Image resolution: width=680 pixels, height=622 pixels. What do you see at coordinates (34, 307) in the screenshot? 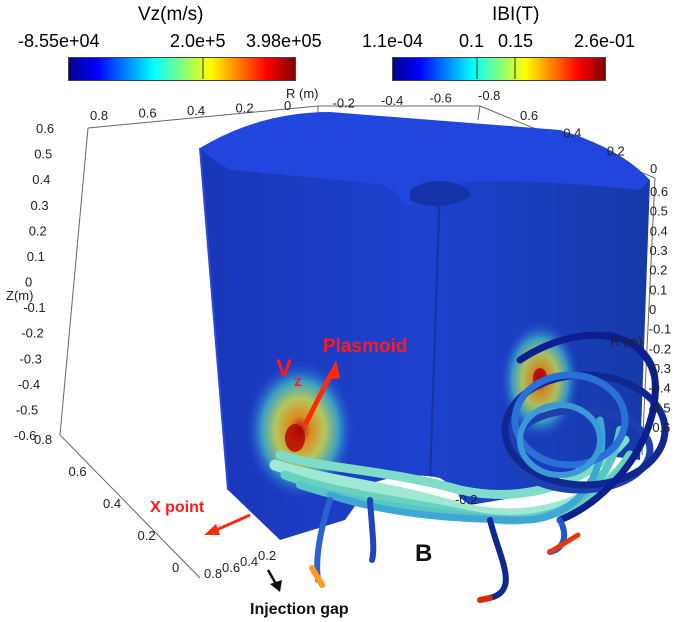
I see `z-axis-tick: -0.1` at bounding box center [34, 307].